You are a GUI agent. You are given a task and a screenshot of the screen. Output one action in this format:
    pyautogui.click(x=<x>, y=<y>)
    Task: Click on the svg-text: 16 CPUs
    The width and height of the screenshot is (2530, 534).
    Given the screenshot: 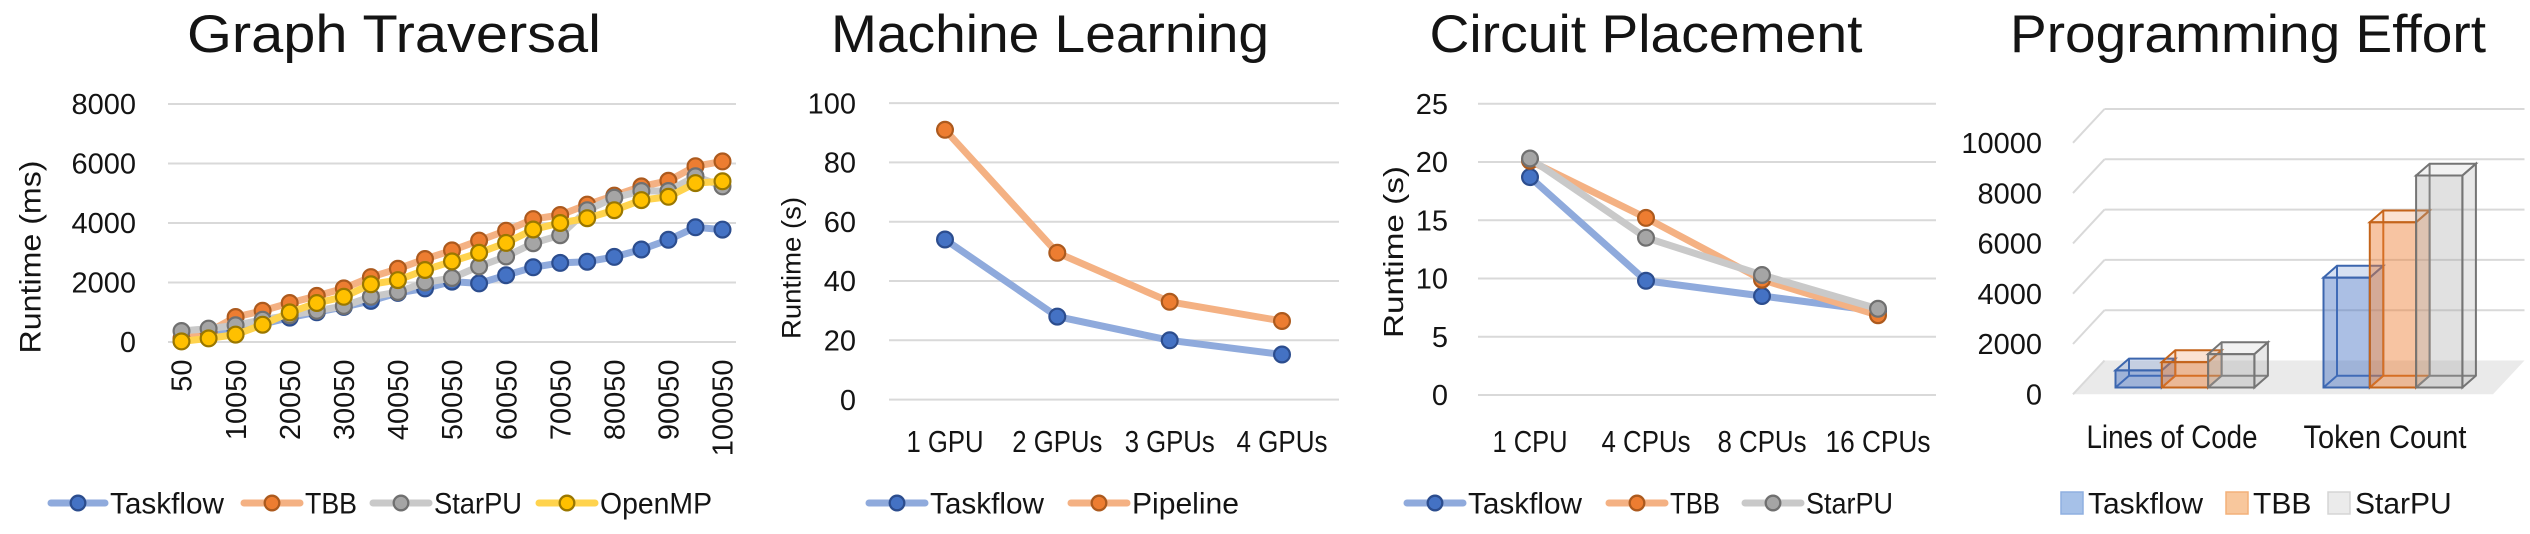 What is the action you would take?
    pyautogui.click(x=1878, y=441)
    